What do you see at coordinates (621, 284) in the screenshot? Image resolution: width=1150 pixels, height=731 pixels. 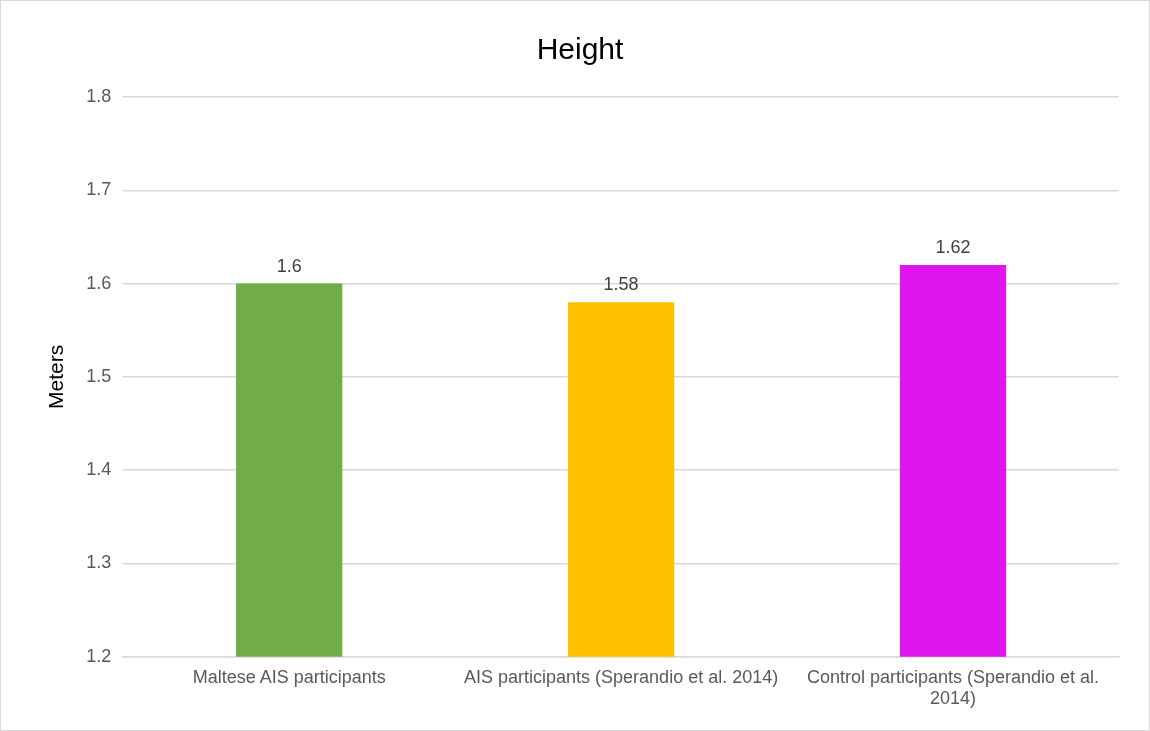 I see `data-label: 1.58` at bounding box center [621, 284].